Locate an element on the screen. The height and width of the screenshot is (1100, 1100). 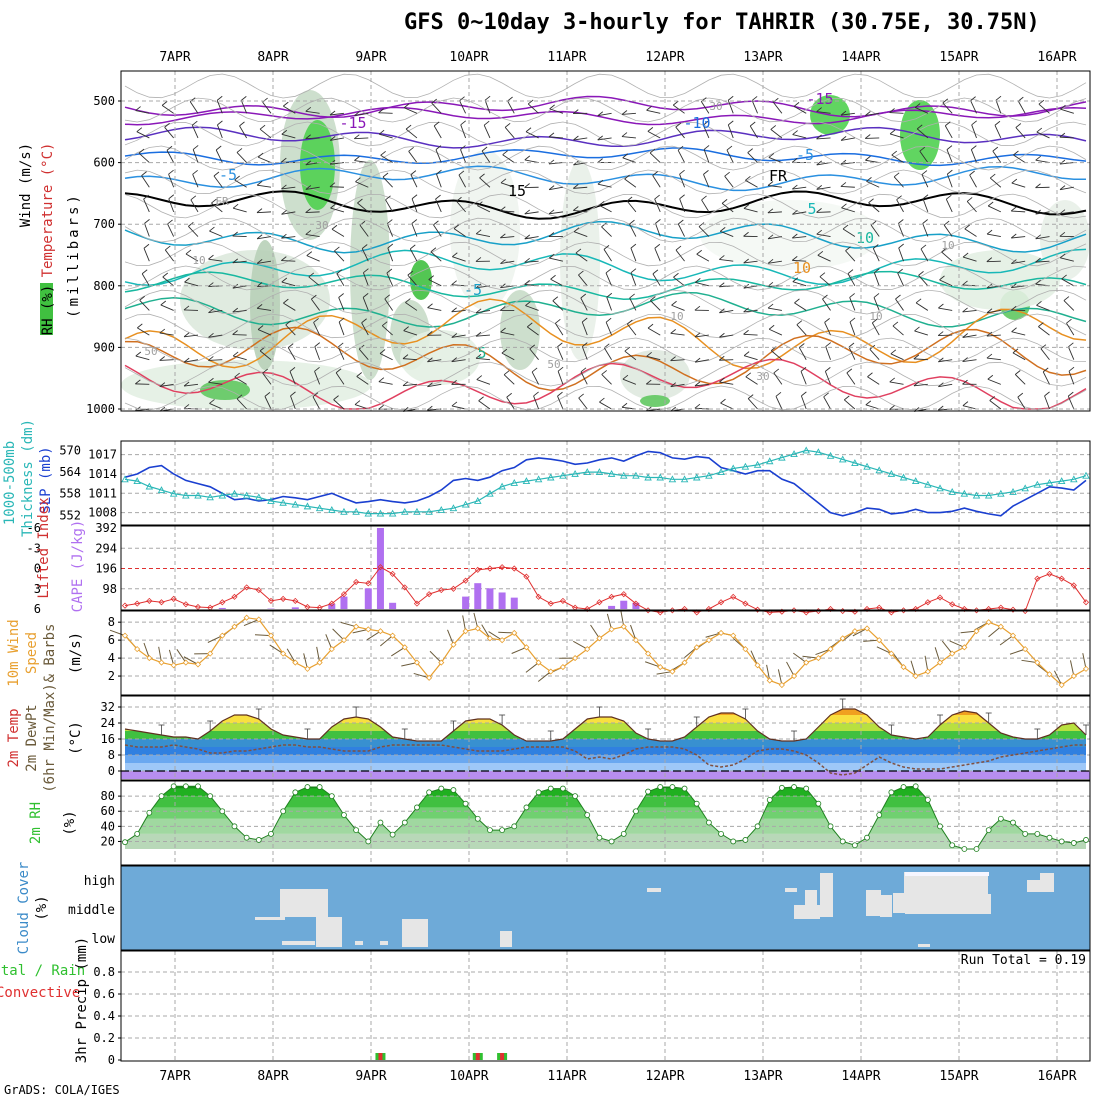
date-label-bottom: 8APR is located at coordinates (272, 1076).